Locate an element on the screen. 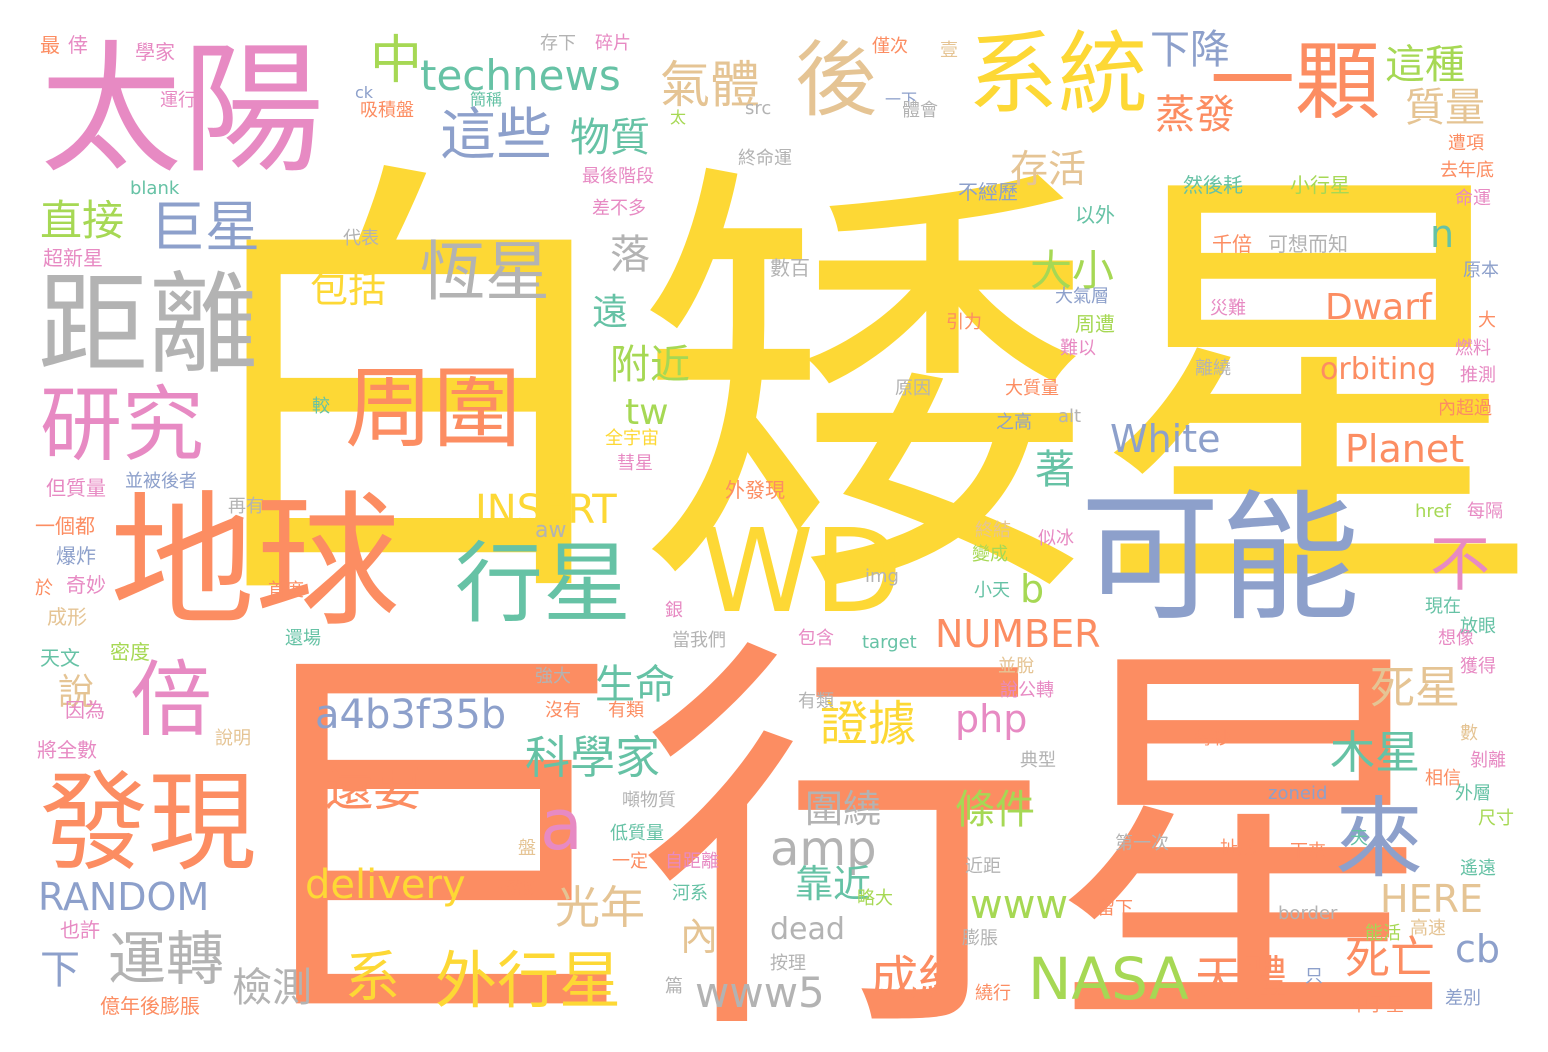 The height and width of the screenshot is (1052, 1548). cloud-word: 檢測 is located at coordinates (272, 988).